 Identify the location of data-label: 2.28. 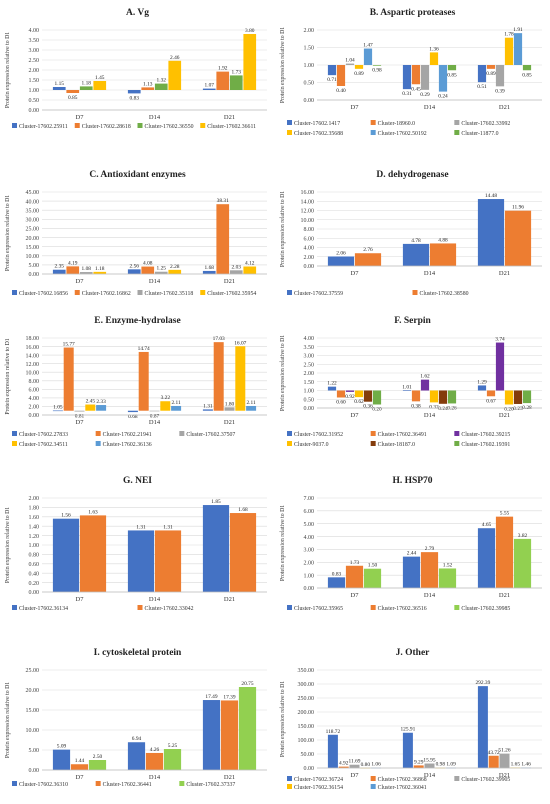
(175, 267).